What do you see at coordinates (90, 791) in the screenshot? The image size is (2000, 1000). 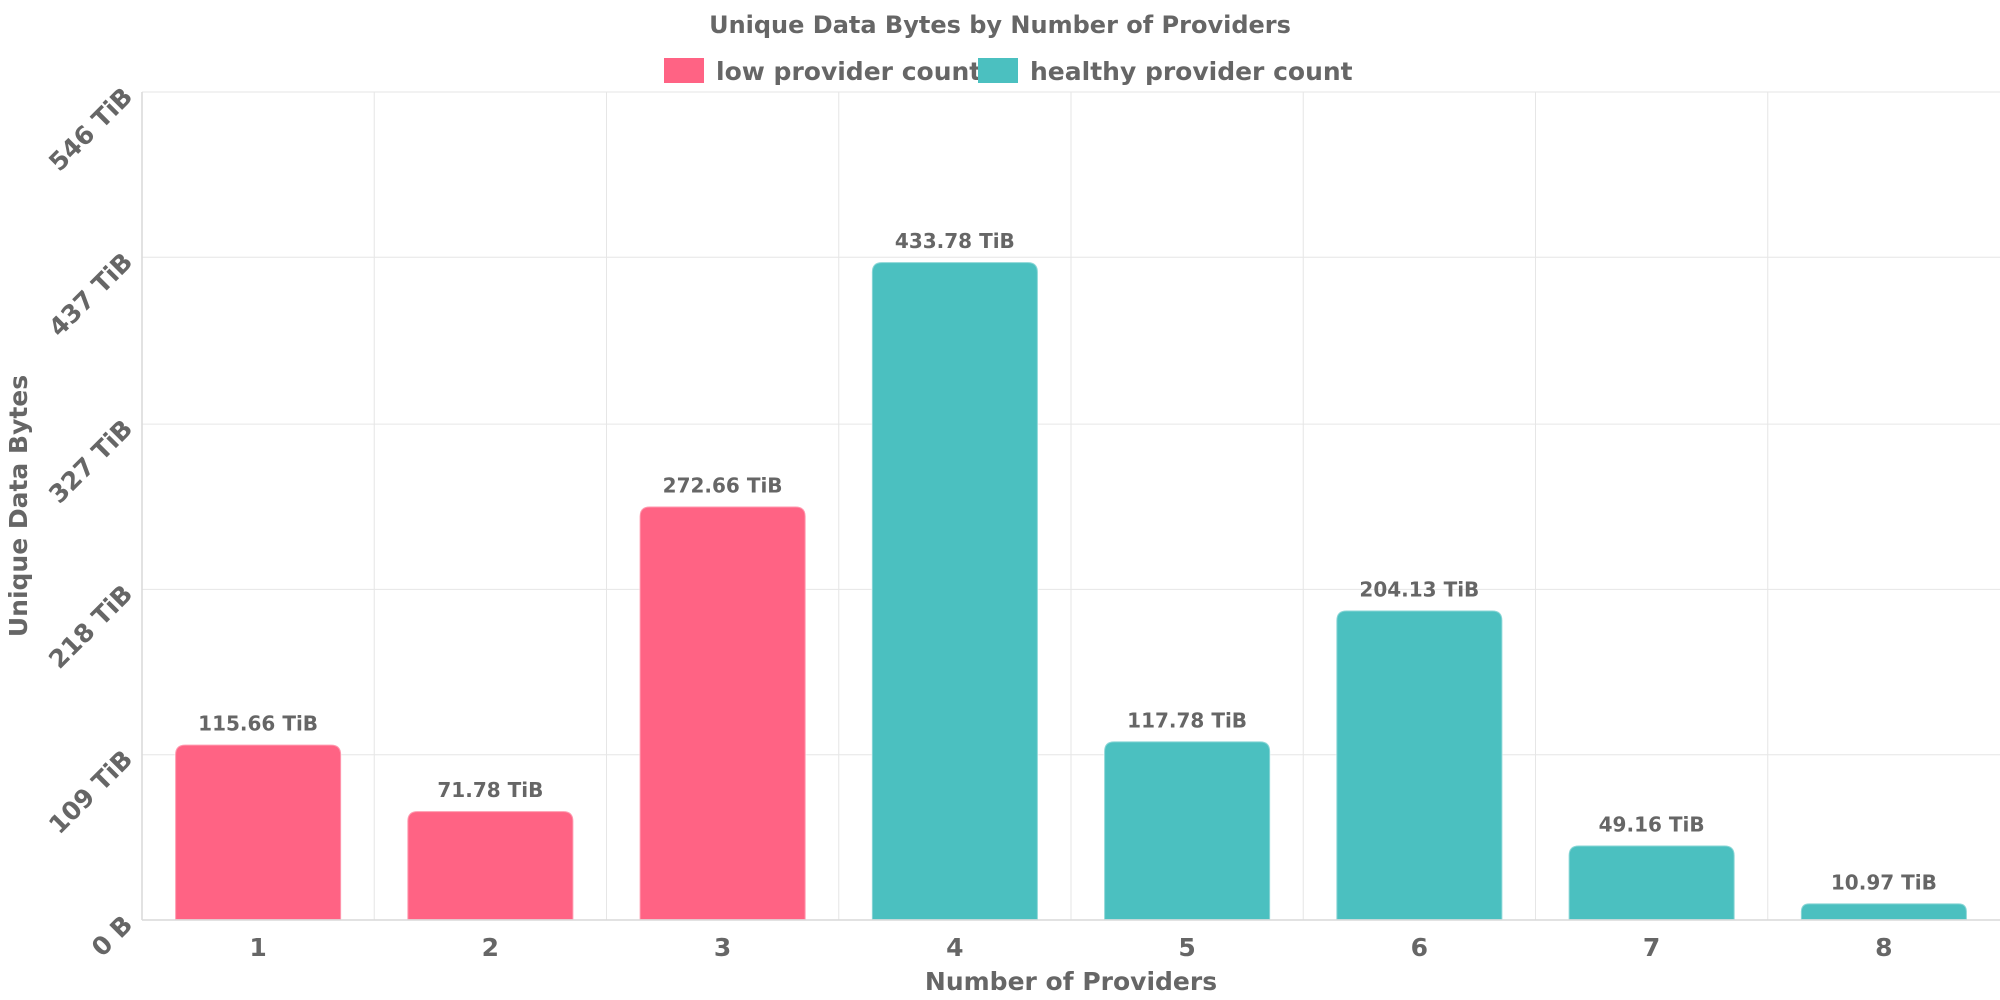 I see `y-tick-109-tib: 109 TiB` at bounding box center [90, 791].